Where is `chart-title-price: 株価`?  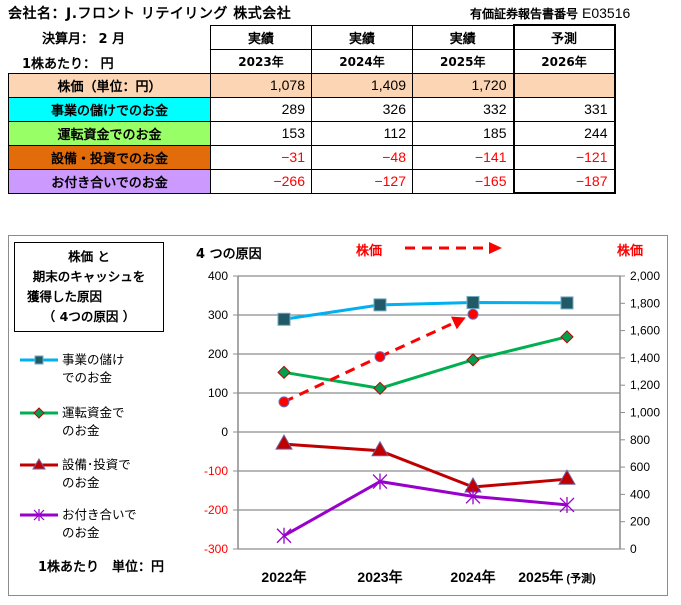
chart-title-price: 株価 is located at coordinates (369, 251).